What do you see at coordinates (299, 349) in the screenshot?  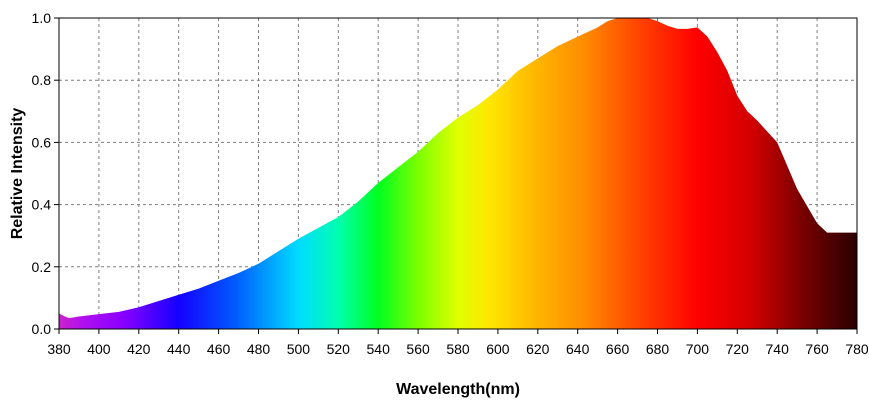 I see `x-tick-label: 500` at bounding box center [299, 349].